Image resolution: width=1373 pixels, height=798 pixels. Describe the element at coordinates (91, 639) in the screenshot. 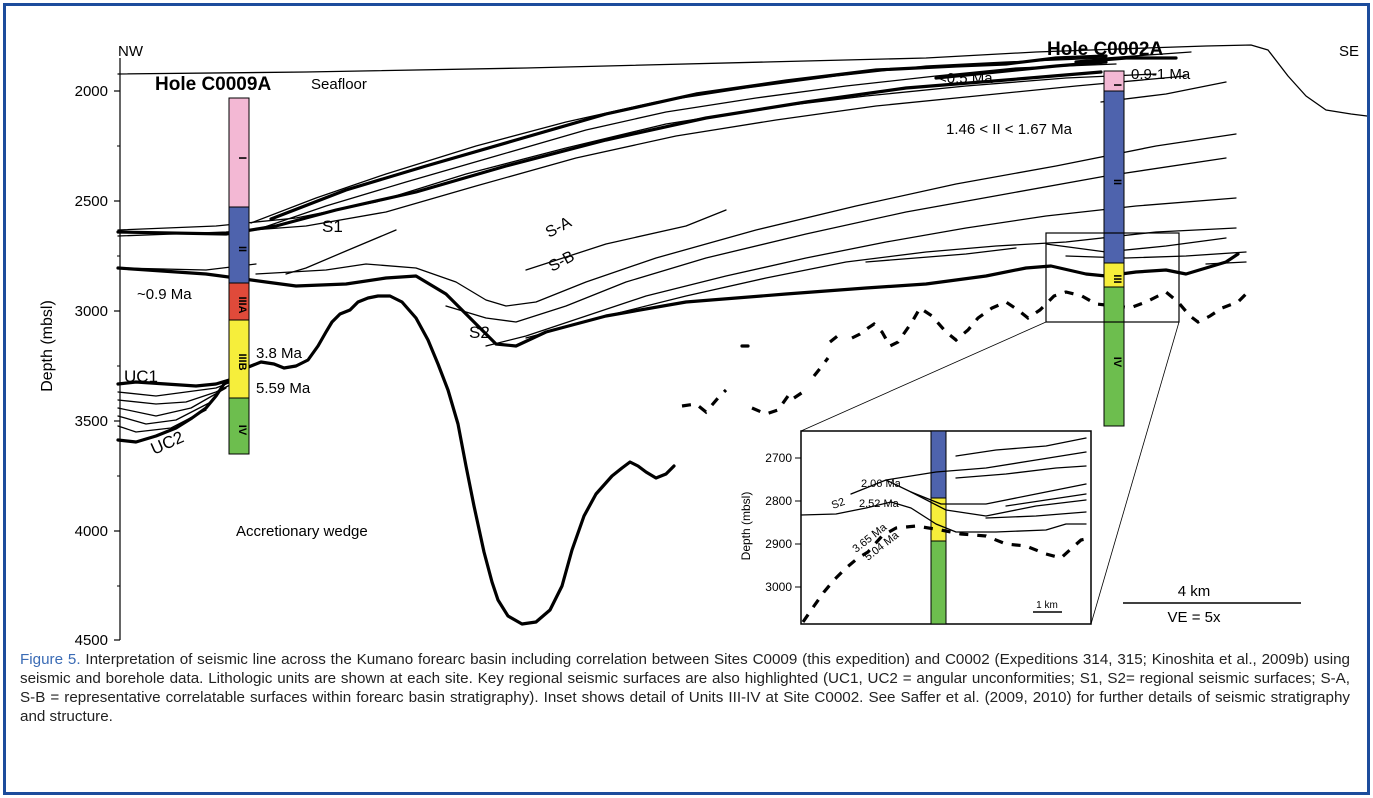

I see `tick-4500: 4500` at that location.